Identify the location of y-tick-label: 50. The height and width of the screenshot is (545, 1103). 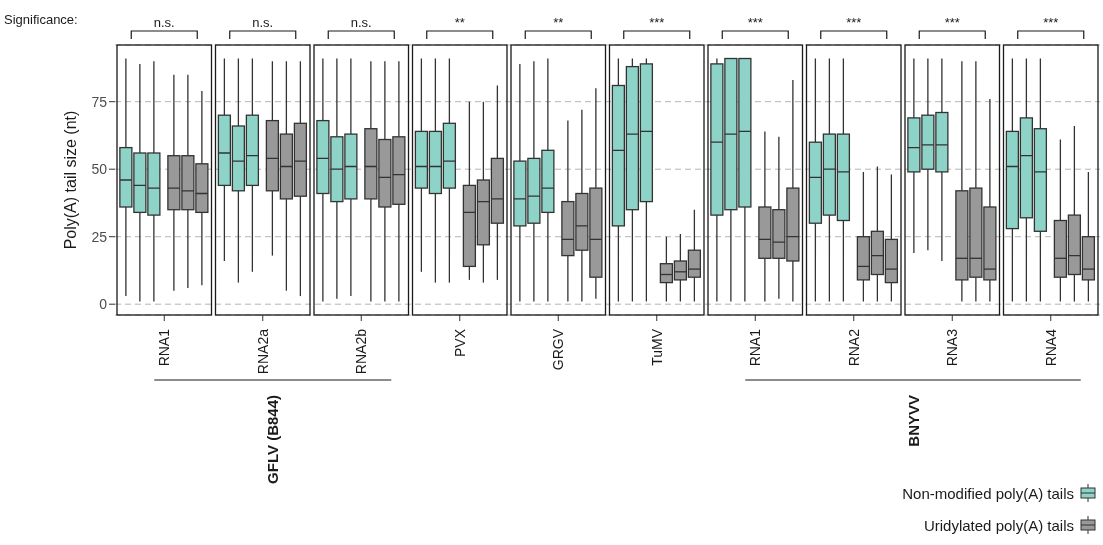
(99, 169).